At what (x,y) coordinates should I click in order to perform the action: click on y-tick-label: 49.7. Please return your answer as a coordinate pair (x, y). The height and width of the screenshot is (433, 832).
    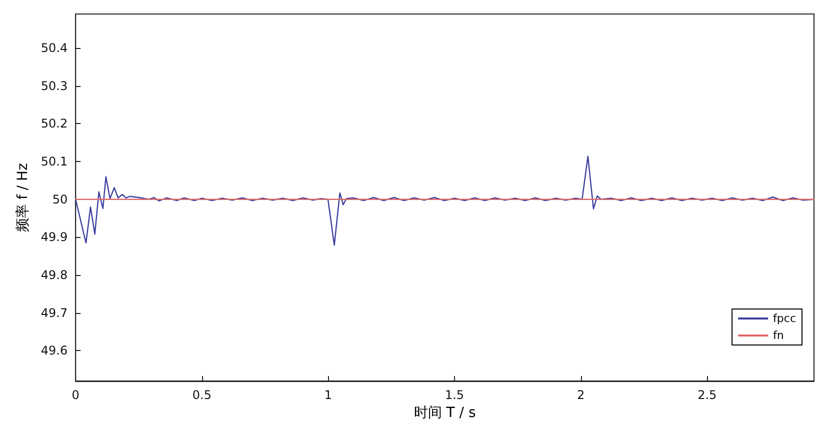
    Looking at the image, I should click on (54, 313).